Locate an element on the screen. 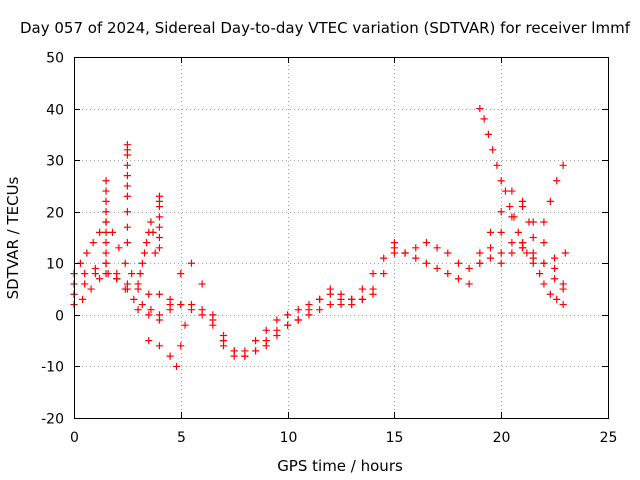 This screenshot has height=480, width=640. series-track-h is located at coordinates (521, 206).